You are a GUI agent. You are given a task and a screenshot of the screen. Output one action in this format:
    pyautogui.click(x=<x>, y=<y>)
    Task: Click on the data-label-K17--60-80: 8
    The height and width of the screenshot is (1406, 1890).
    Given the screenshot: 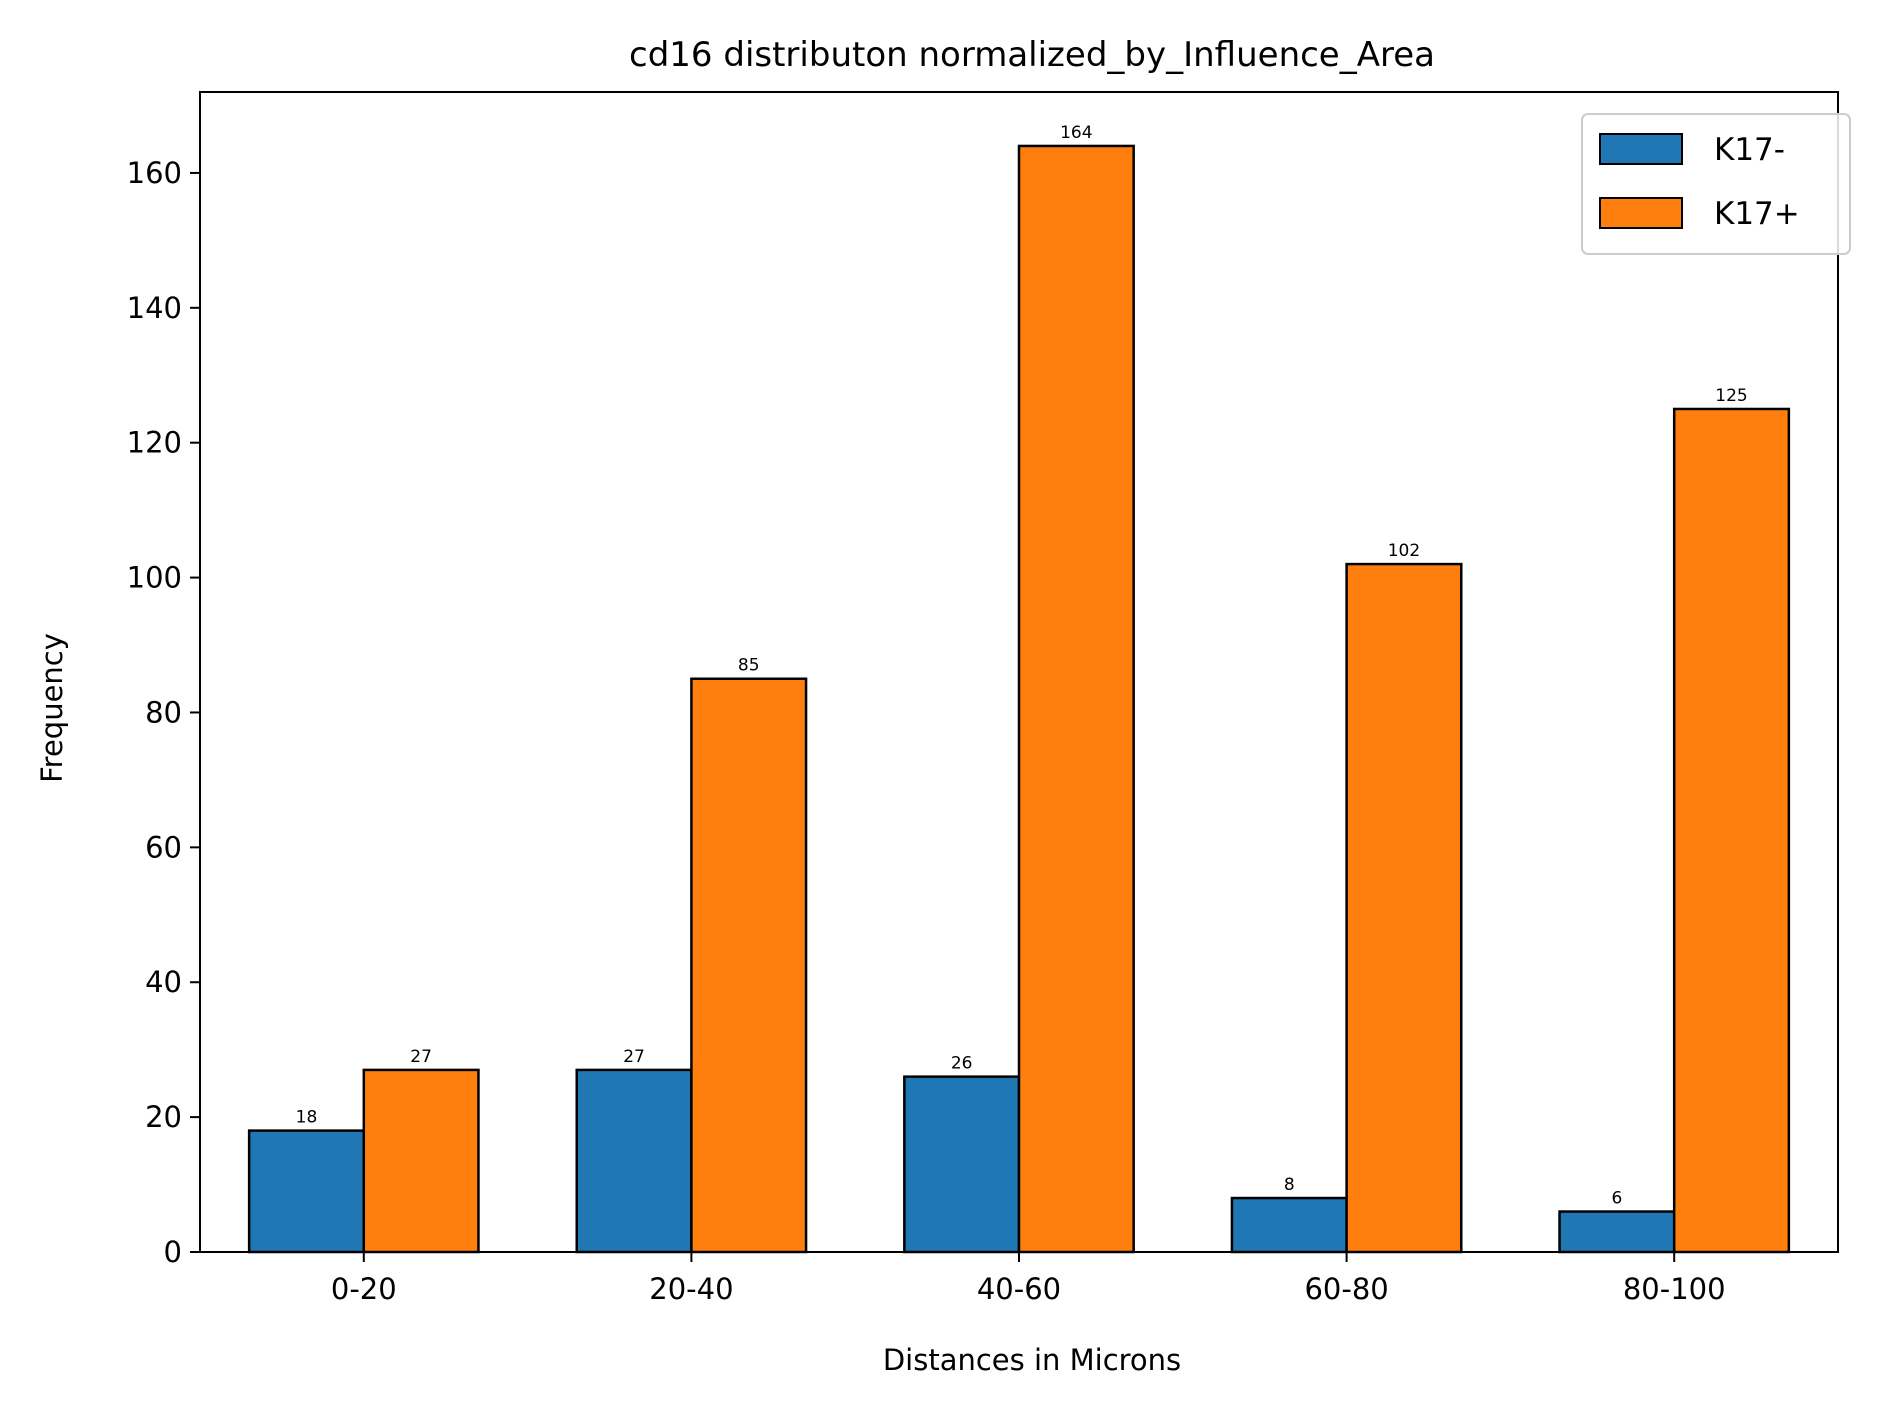 What is the action you would take?
    pyautogui.click(x=1289, y=1185)
    